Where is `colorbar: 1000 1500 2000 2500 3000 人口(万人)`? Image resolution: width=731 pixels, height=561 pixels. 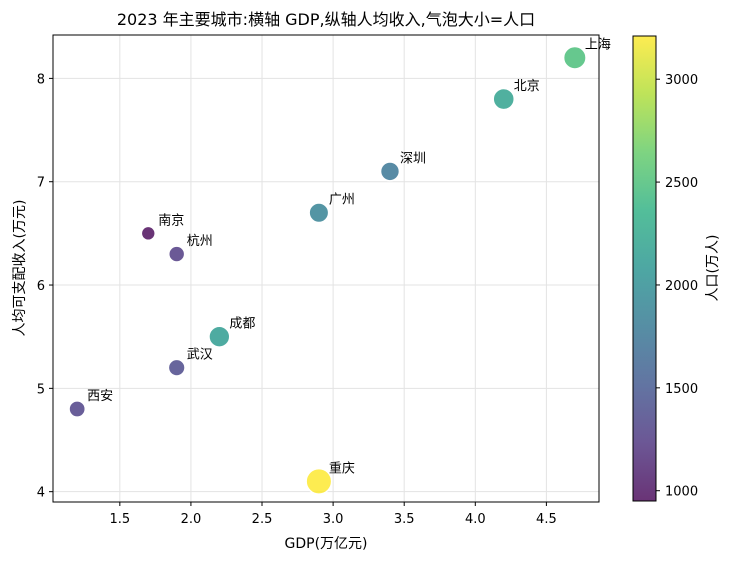 colorbar: 1000 1500 2000 2500 3000 人口(万人) is located at coordinates (676, 268).